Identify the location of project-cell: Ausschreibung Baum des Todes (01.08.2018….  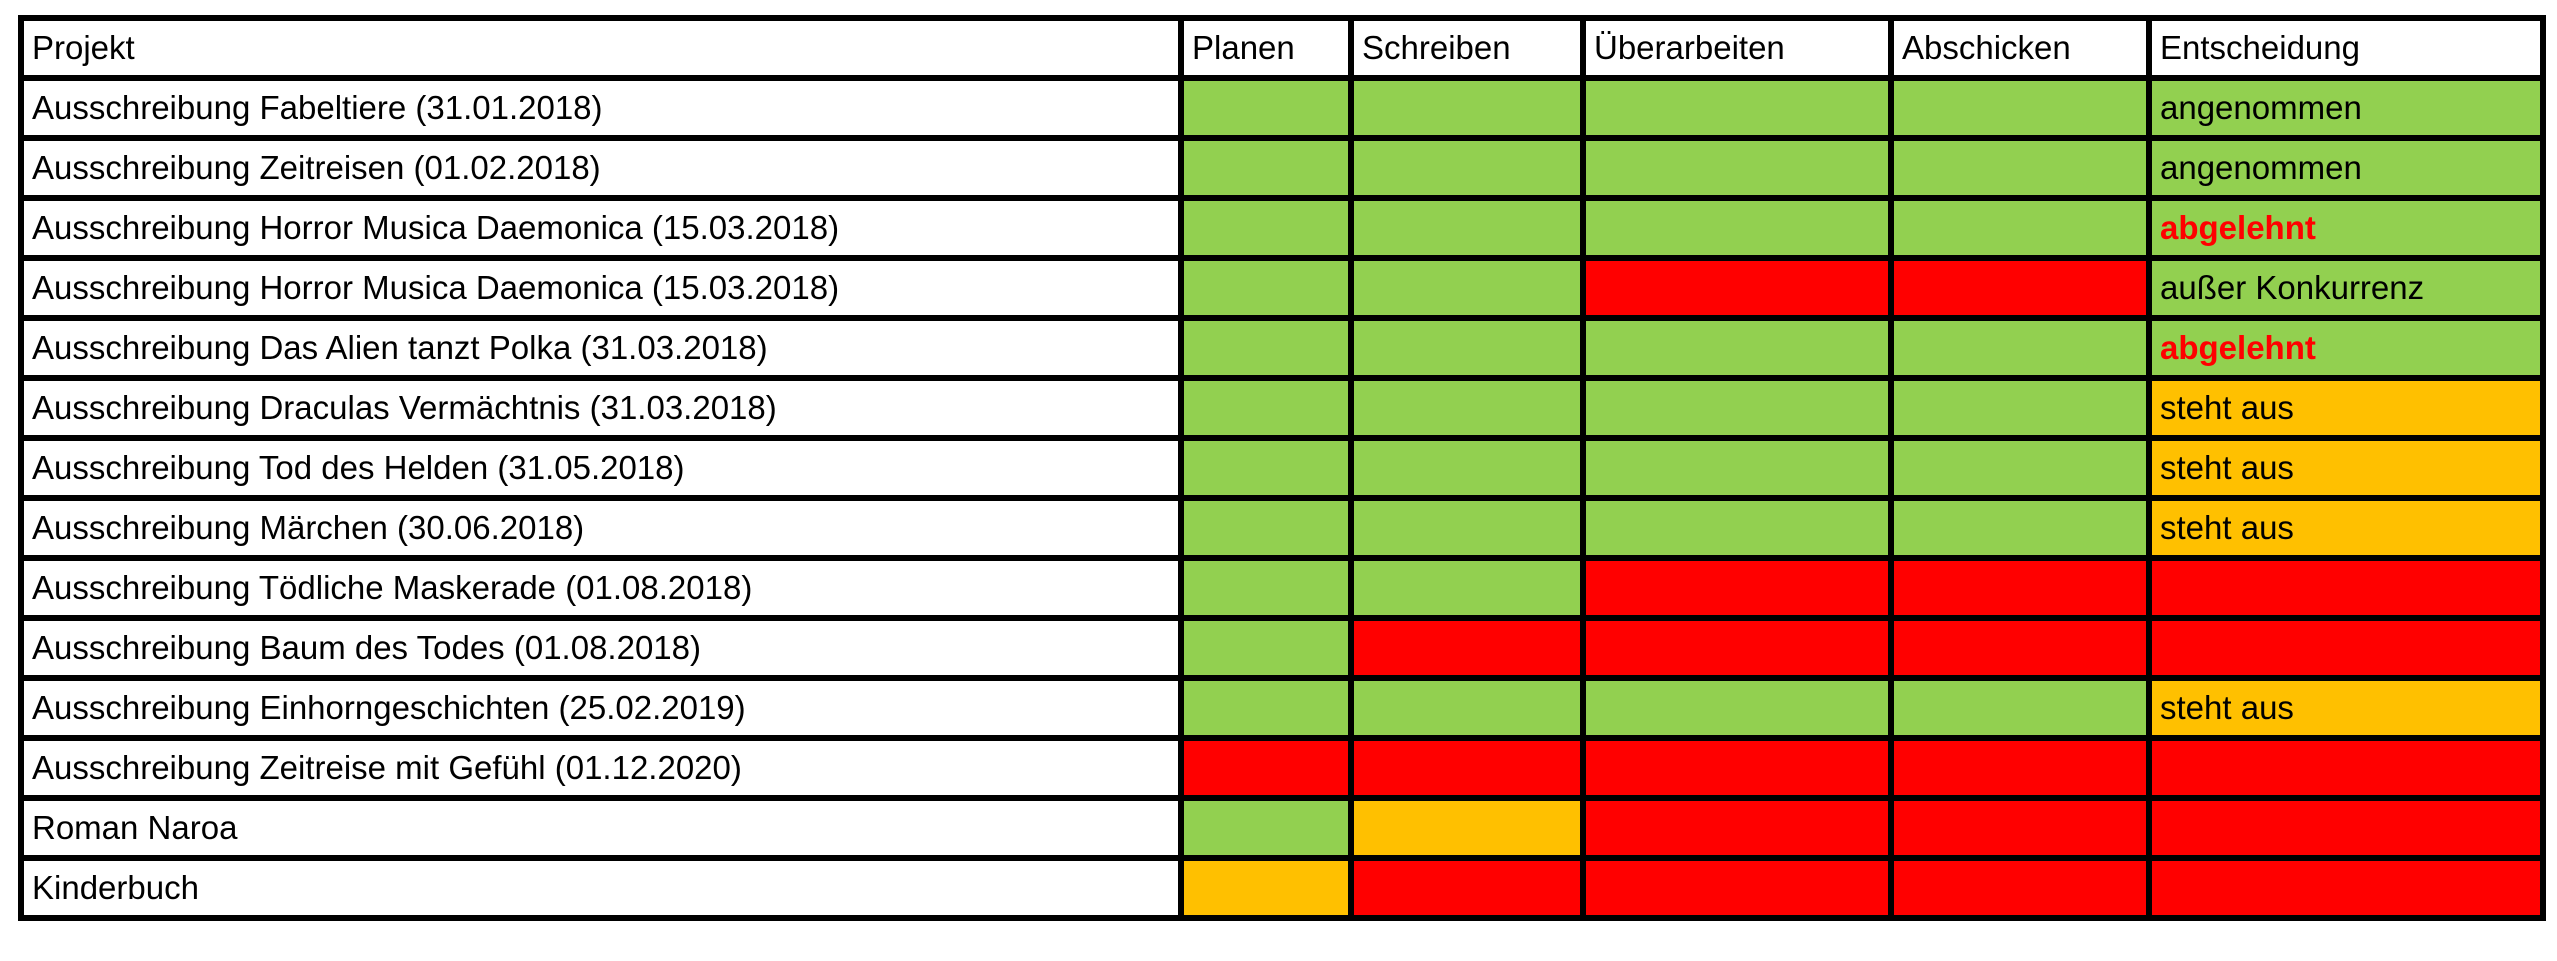
(601, 648).